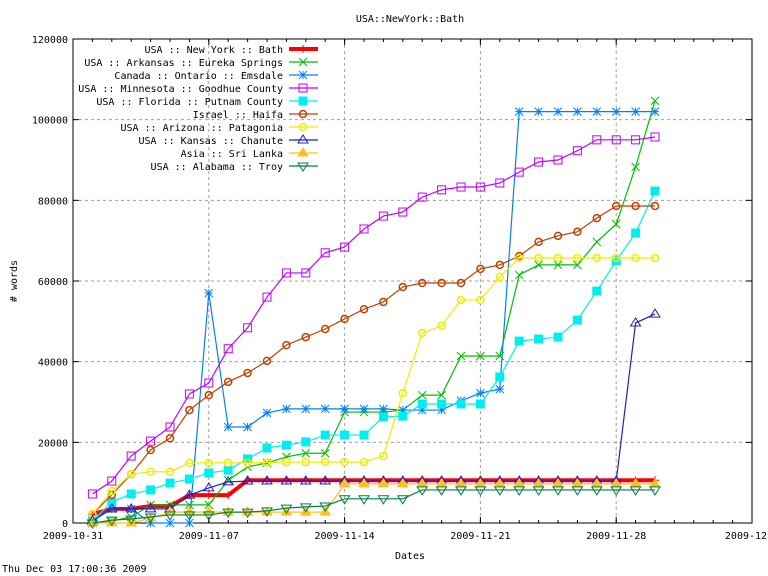 This screenshot has width=768, height=576. What do you see at coordinates (410, 19) in the screenshot?
I see `chart-title: USA::NewYork::Bath` at bounding box center [410, 19].